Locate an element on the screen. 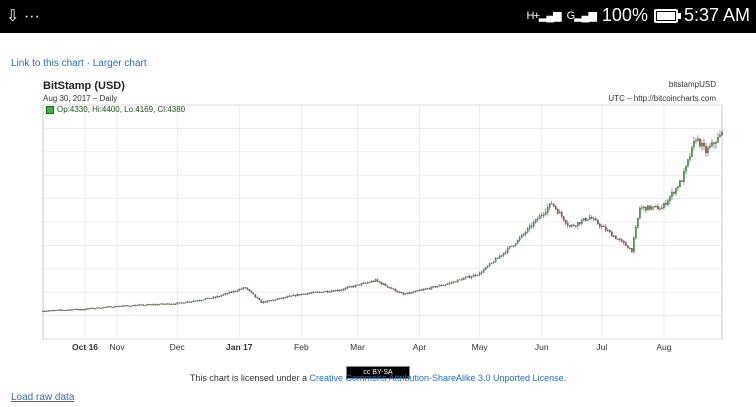 The height and width of the screenshot is (407, 756). link-to-chart: Link to this chart is located at coordinates (47, 63).